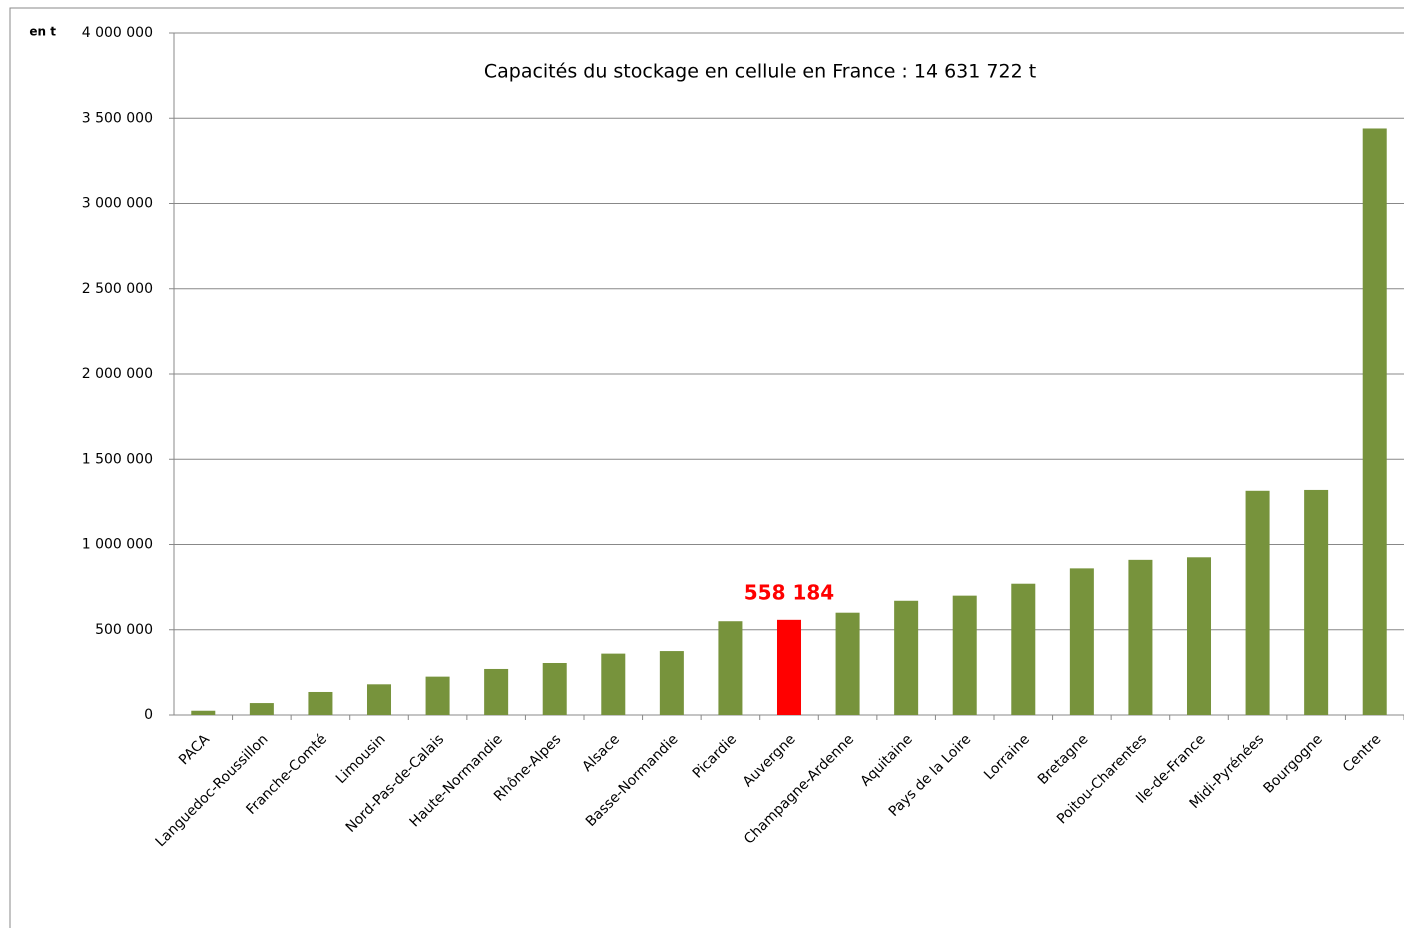  What do you see at coordinates (117, 545) in the screenshot?
I see `y-tick-label: 1 000 000` at bounding box center [117, 545].